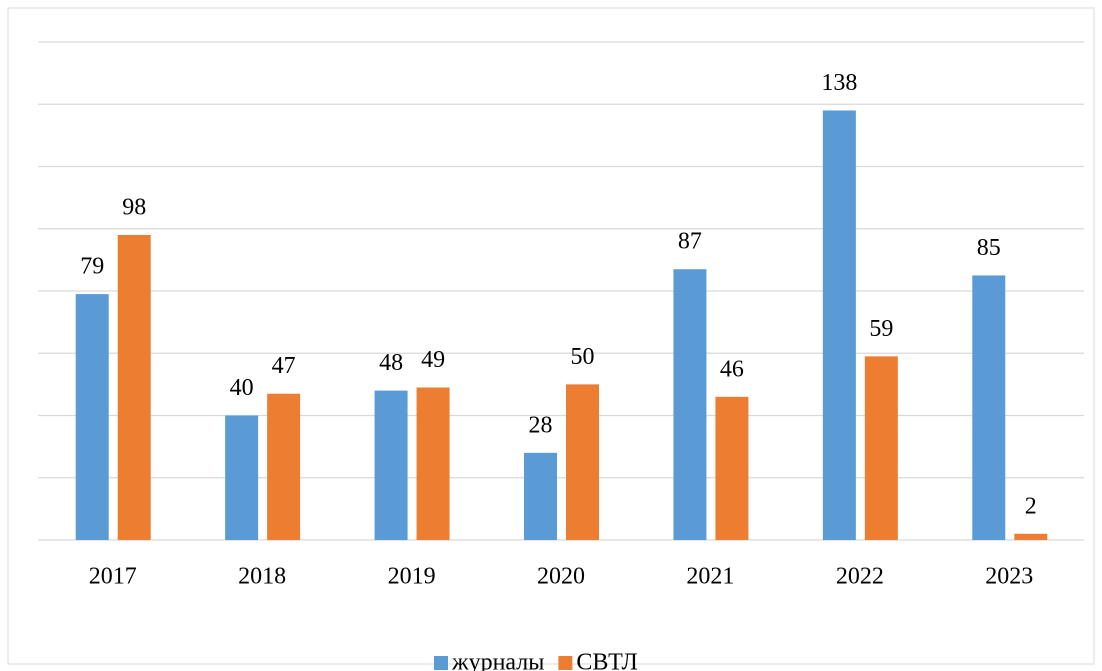  Describe the element at coordinates (284, 366) in the screenshot. I see `data-label: 47` at that location.